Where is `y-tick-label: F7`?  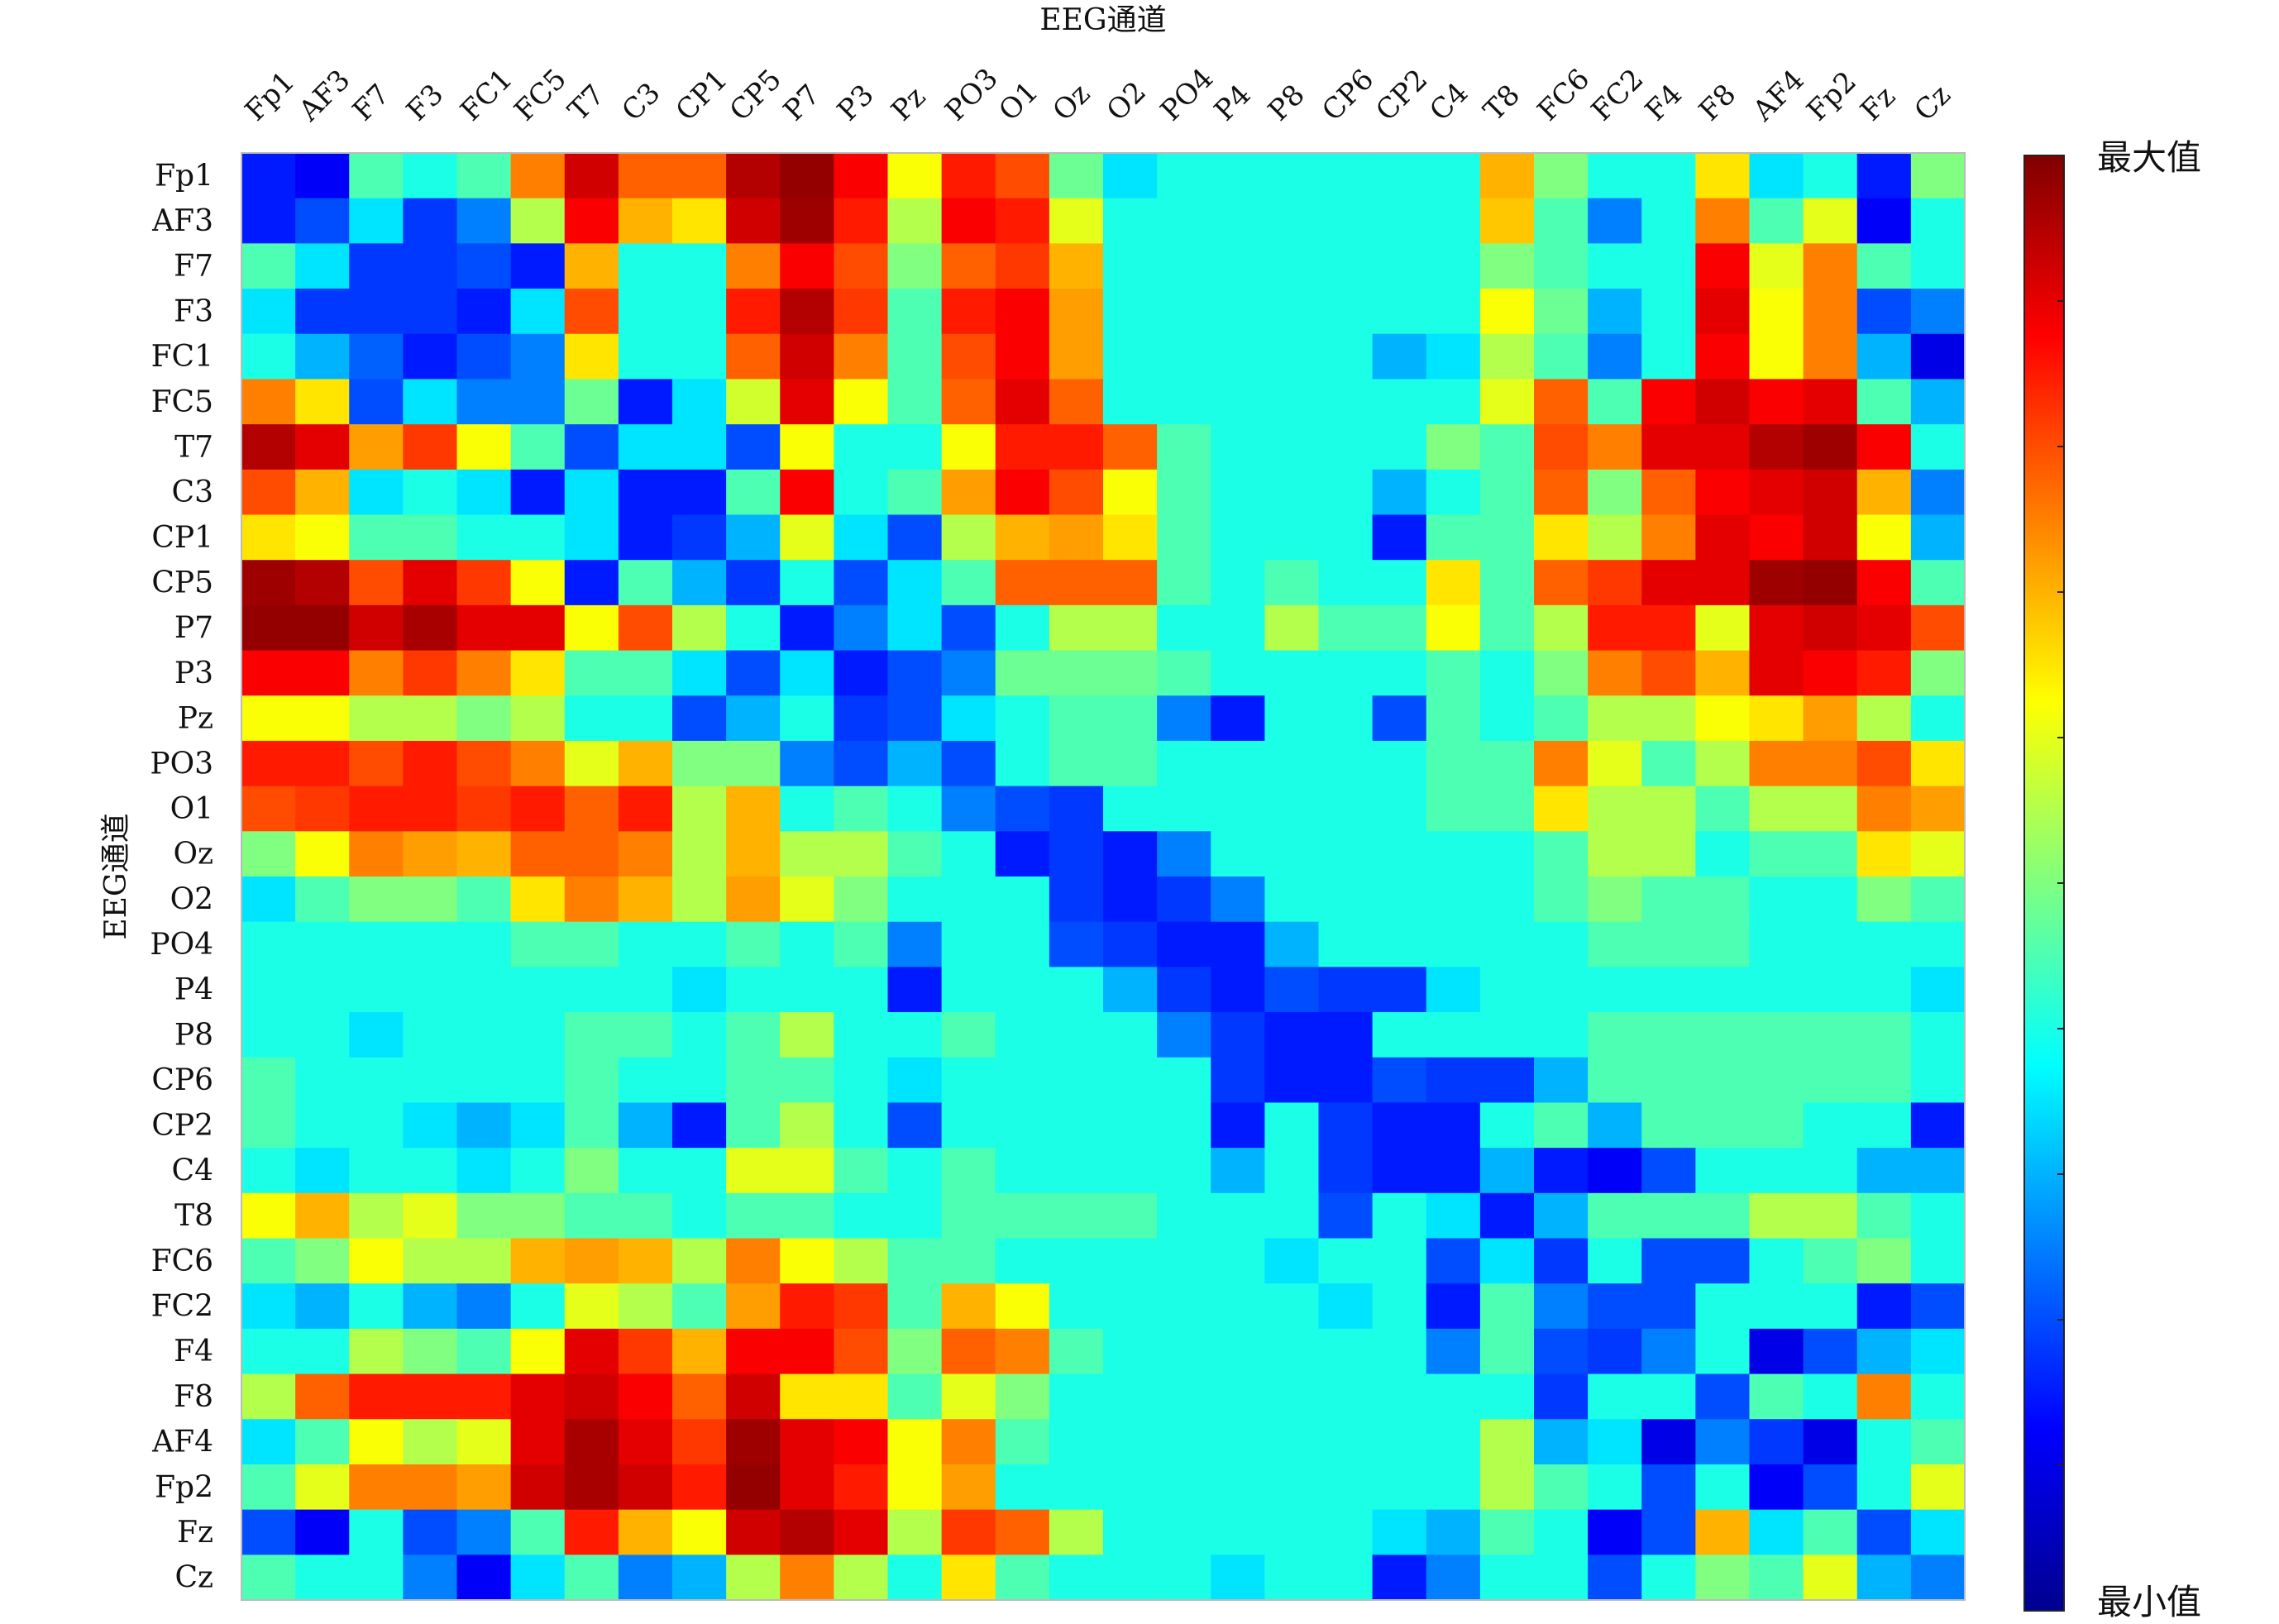 y-tick-label: F7 is located at coordinates (193, 267).